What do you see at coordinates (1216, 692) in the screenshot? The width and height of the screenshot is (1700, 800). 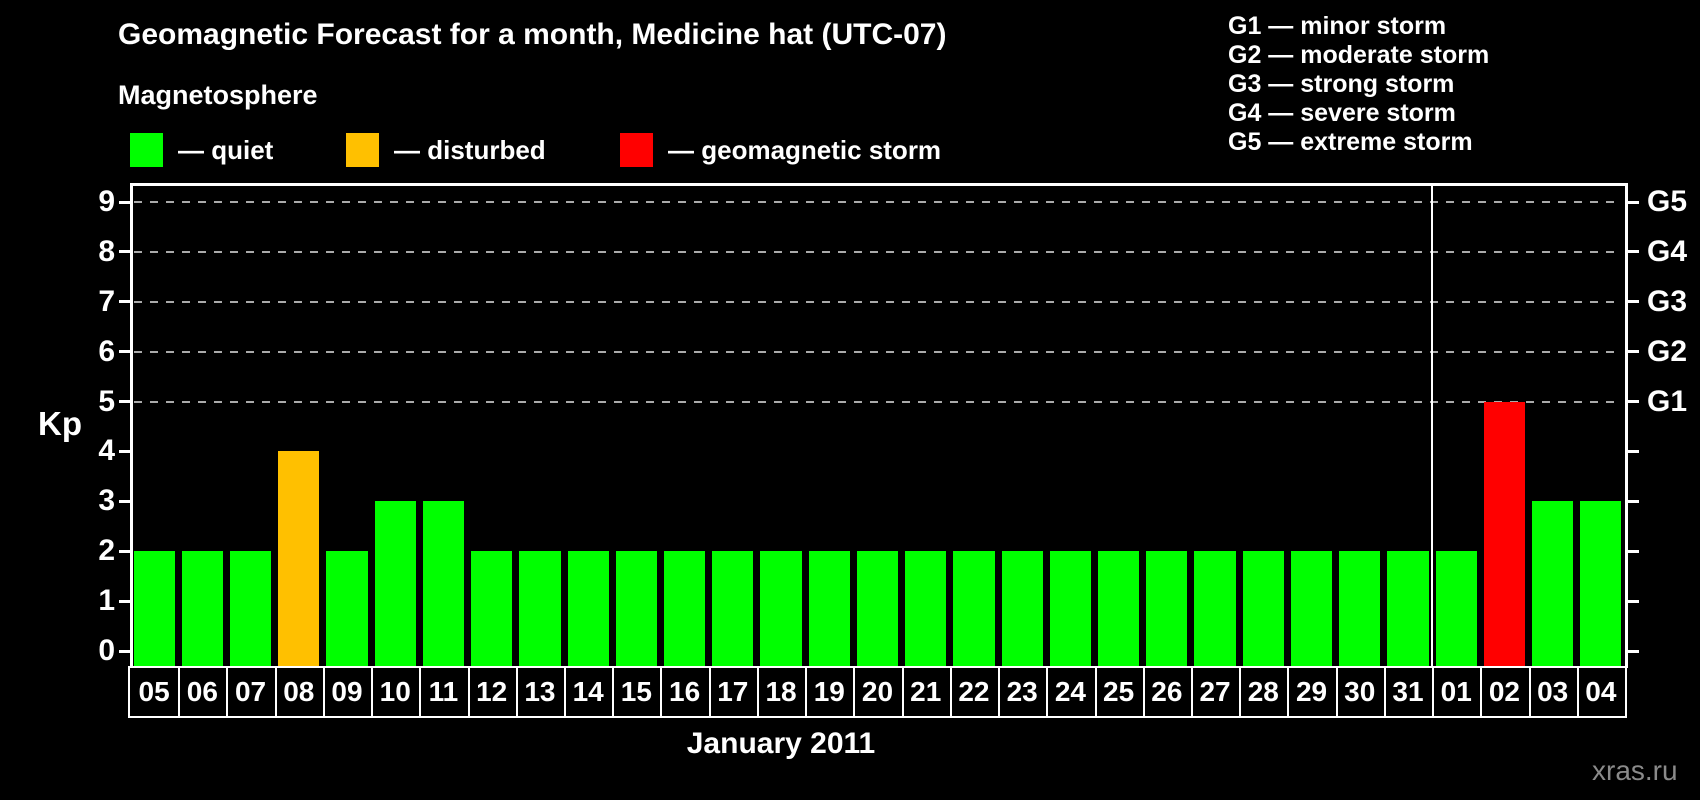 I see `day-cell-27: 27` at bounding box center [1216, 692].